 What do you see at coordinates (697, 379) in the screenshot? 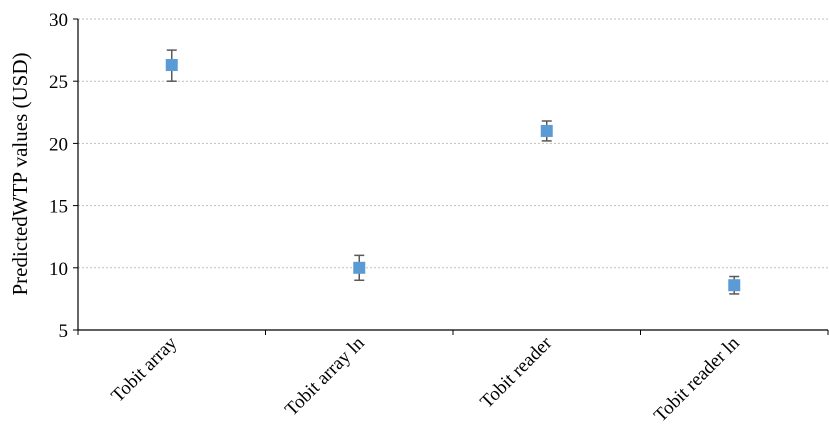
I see `x-tick-label: Tobit reader ln` at bounding box center [697, 379].